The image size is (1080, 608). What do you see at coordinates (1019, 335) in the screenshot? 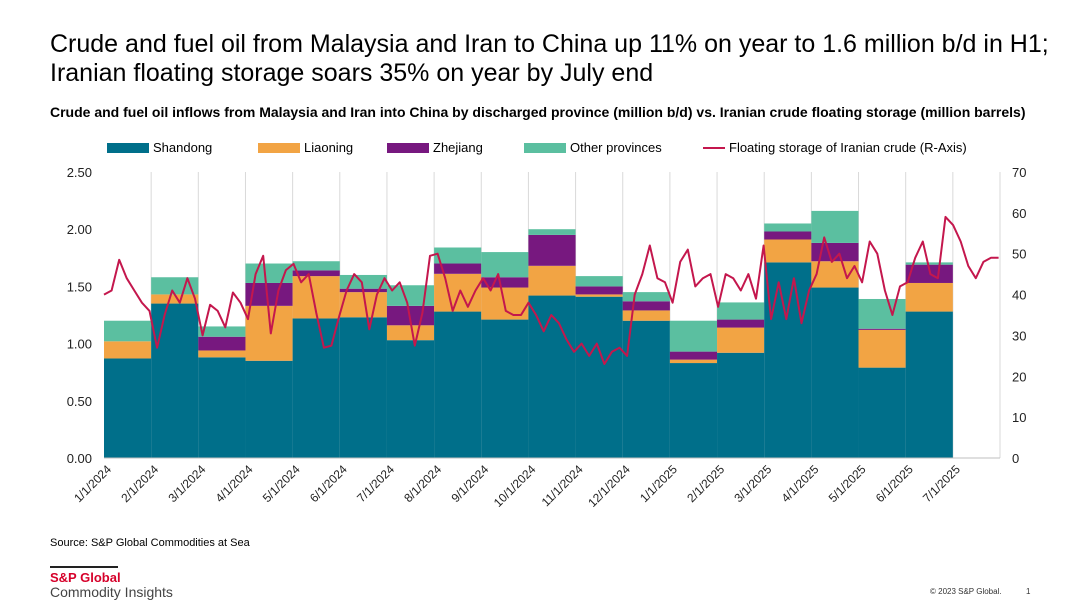
I see `y-right-tick-label: 30` at bounding box center [1019, 335].